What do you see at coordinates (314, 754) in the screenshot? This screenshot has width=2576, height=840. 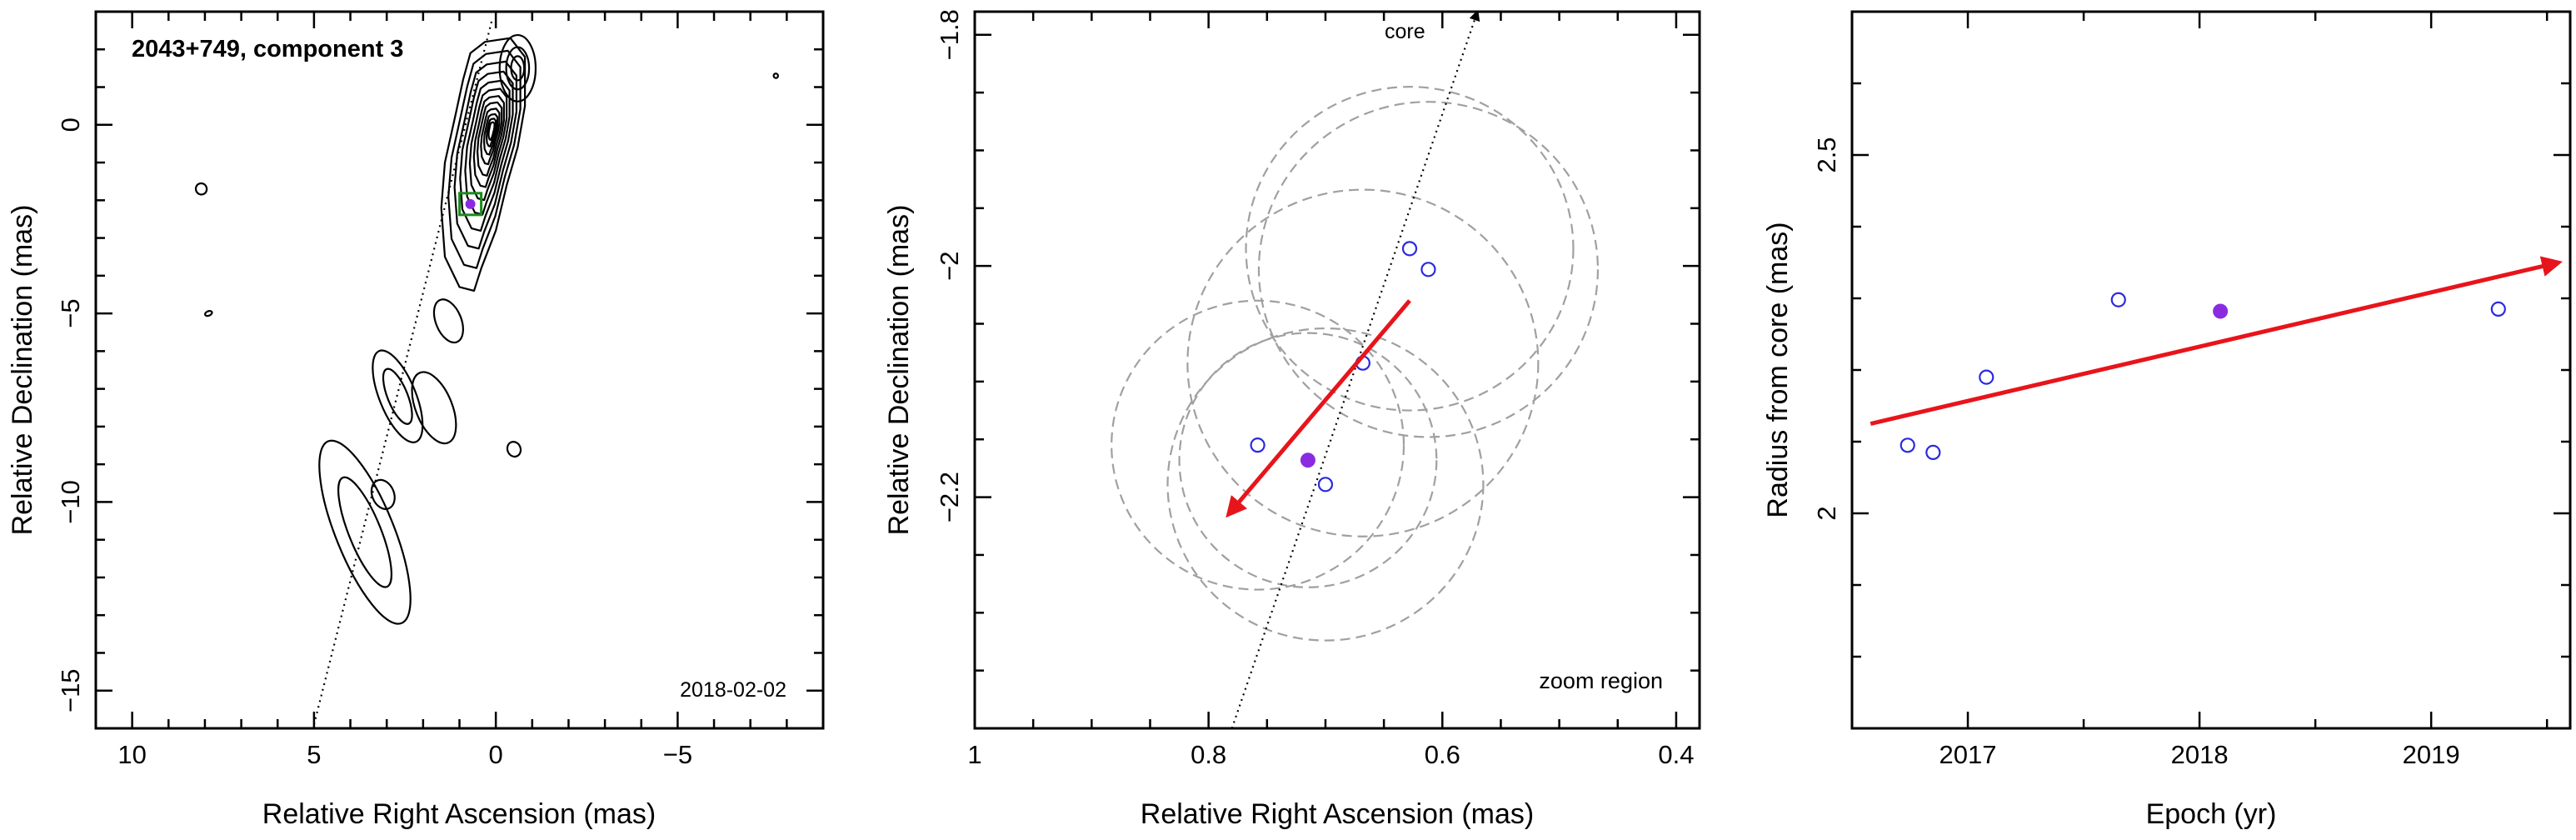 I see `x-tick-label: 5` at bounding box center [314, 754].